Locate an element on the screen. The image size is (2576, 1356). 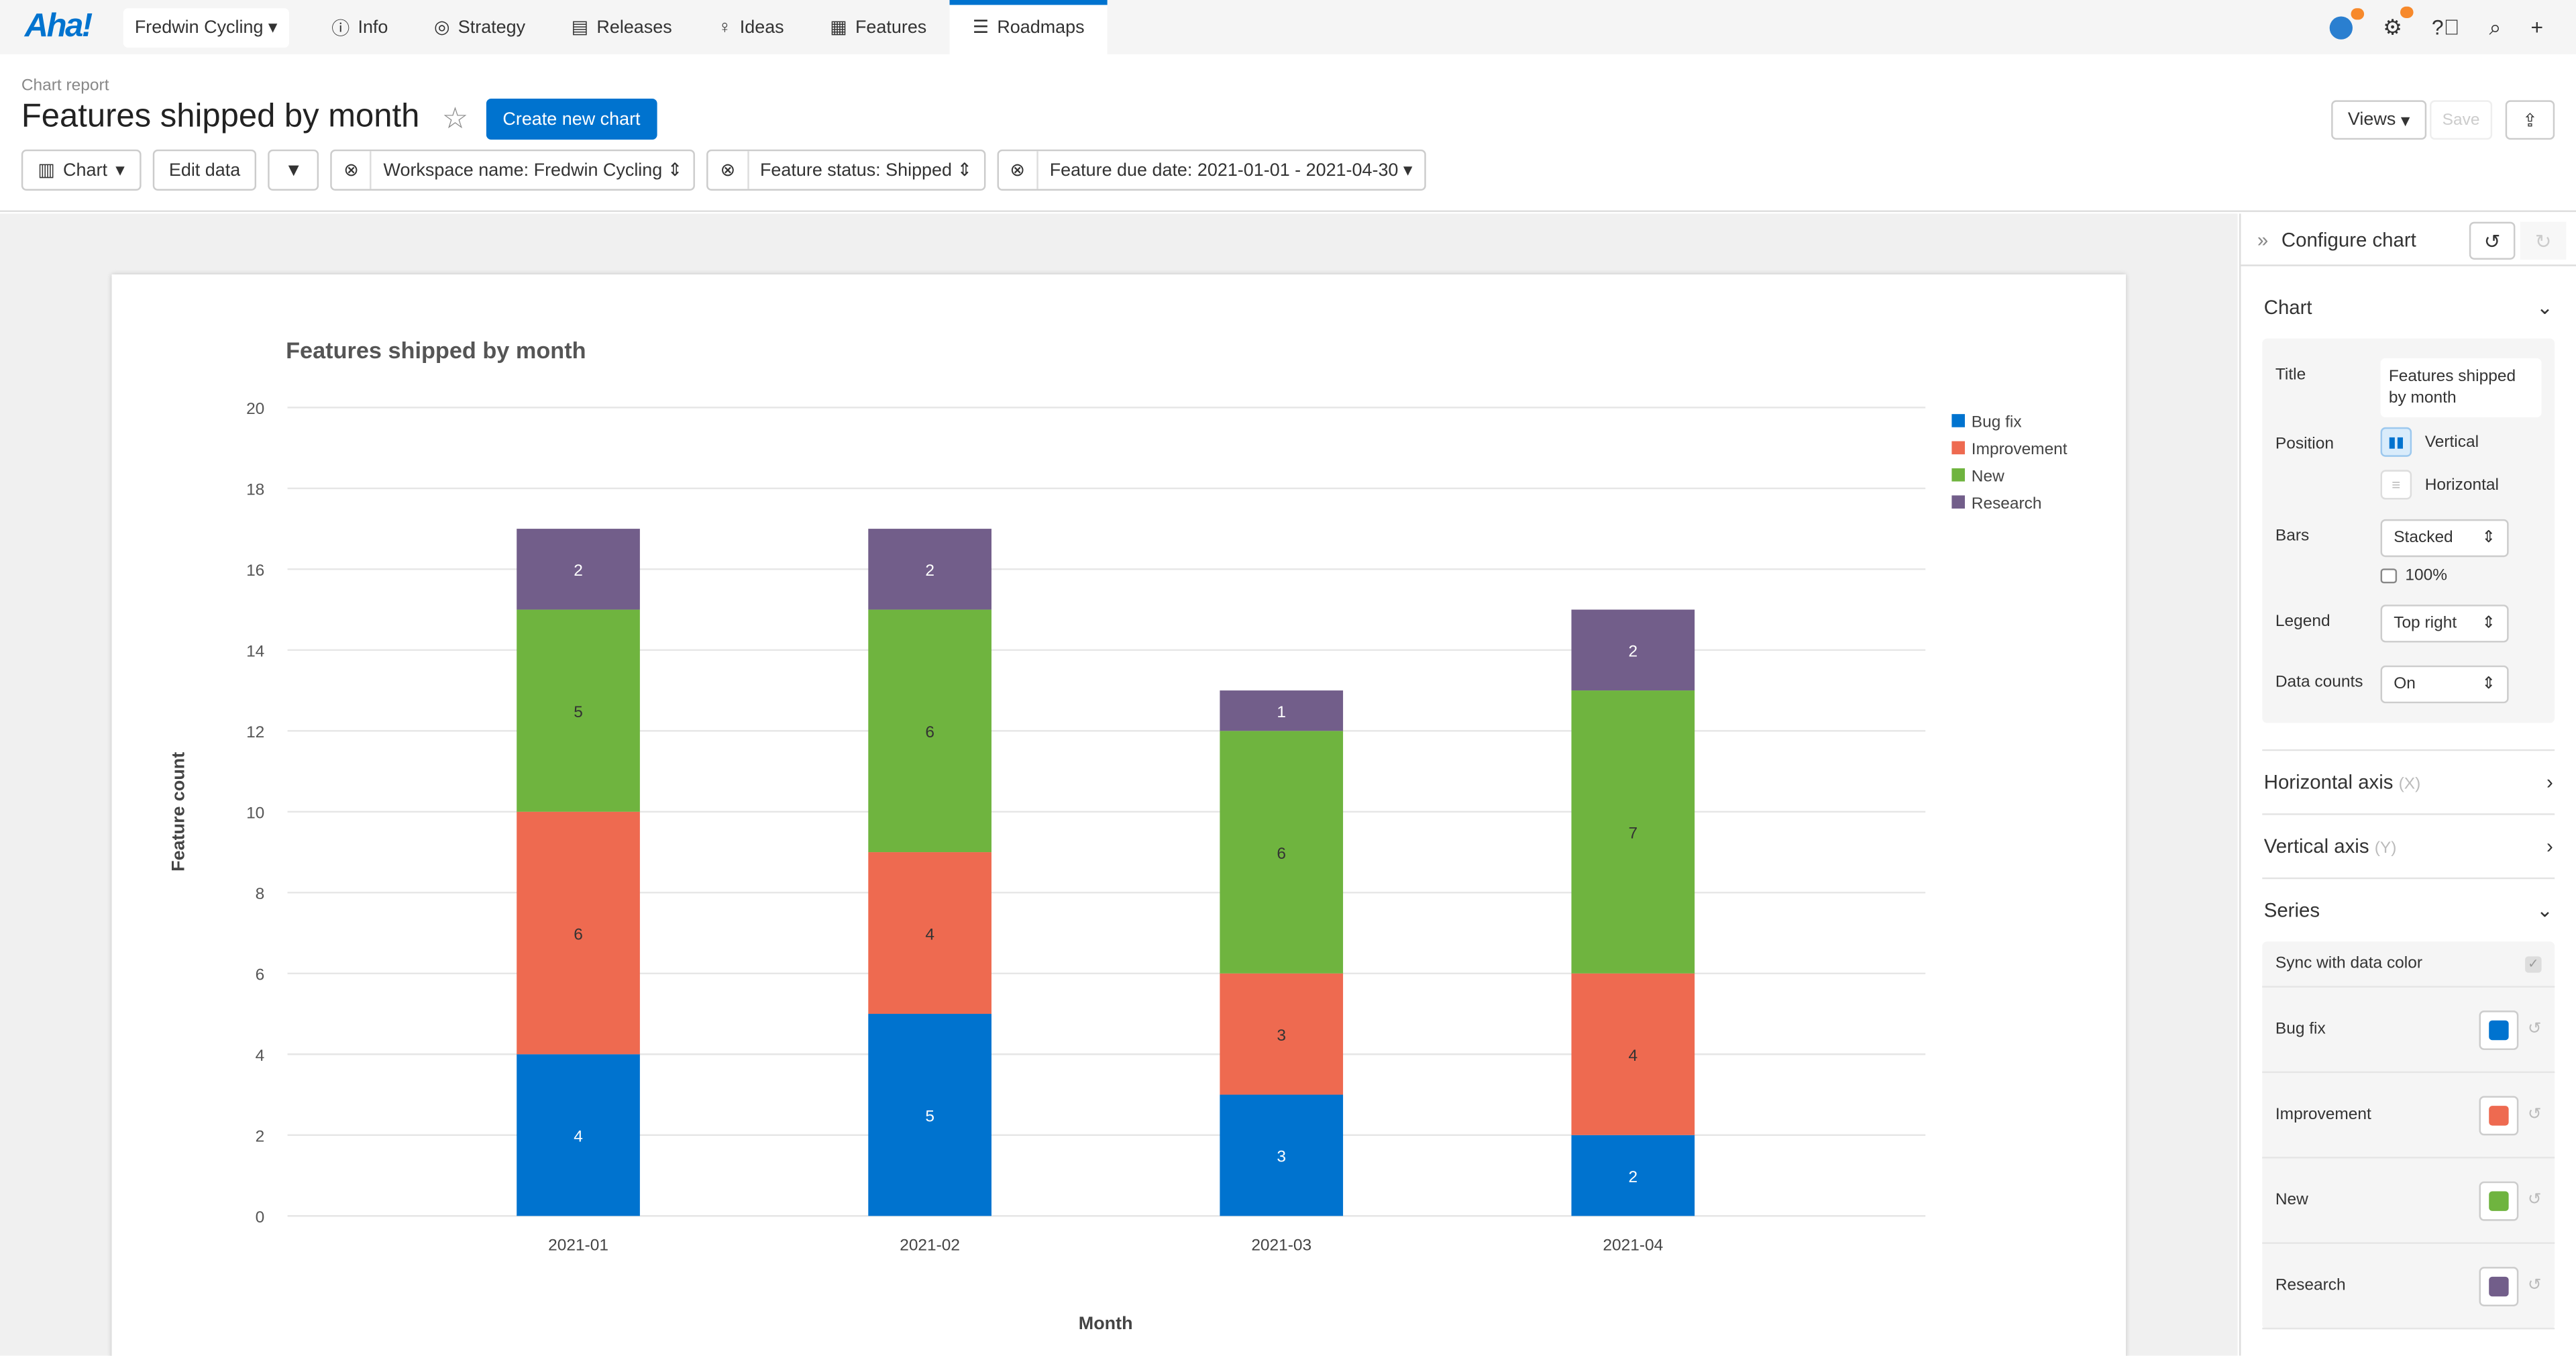
horizontal-bars-icon: ≡ is located at coordinates (2396, 485).